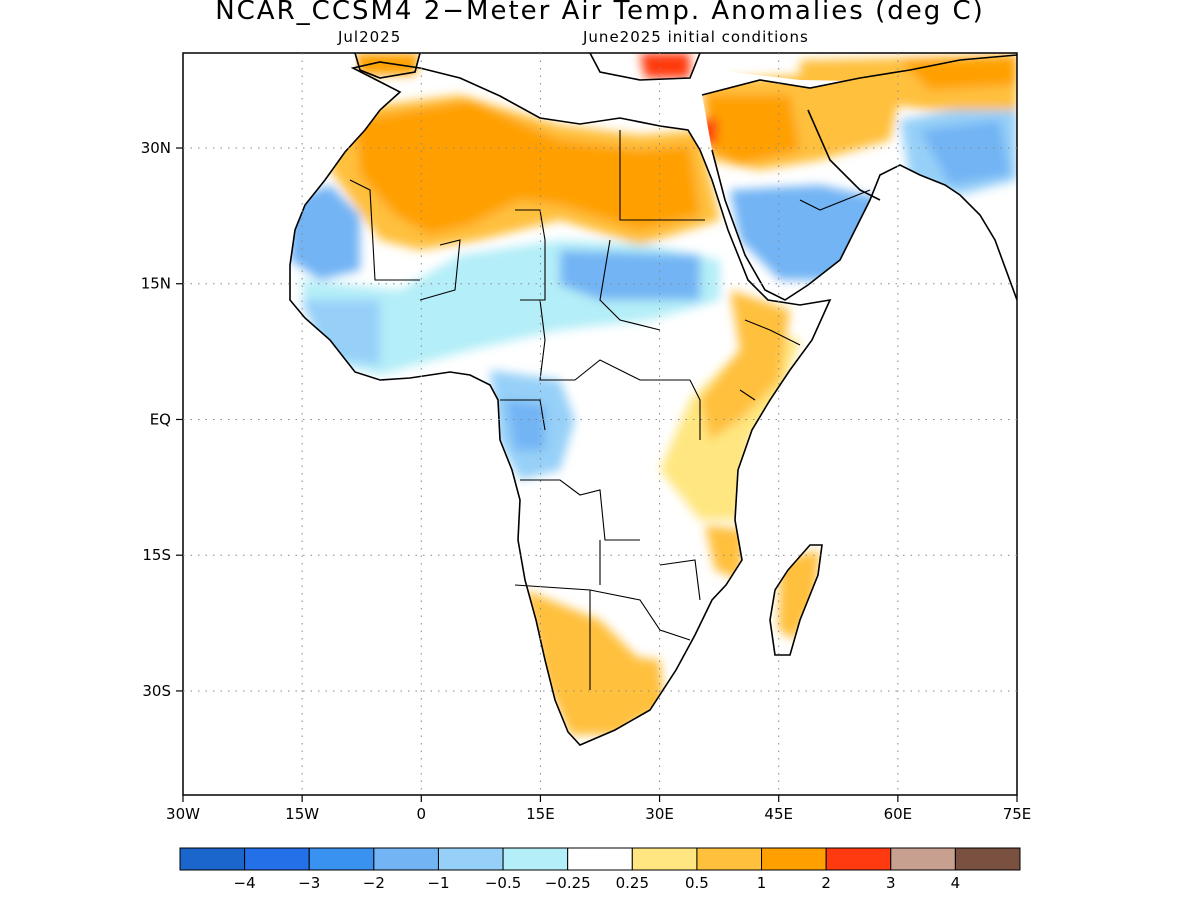  Describe the element at coordinates (438, 883) in the screenshot. I see `colorbar-label: −1` at that location.